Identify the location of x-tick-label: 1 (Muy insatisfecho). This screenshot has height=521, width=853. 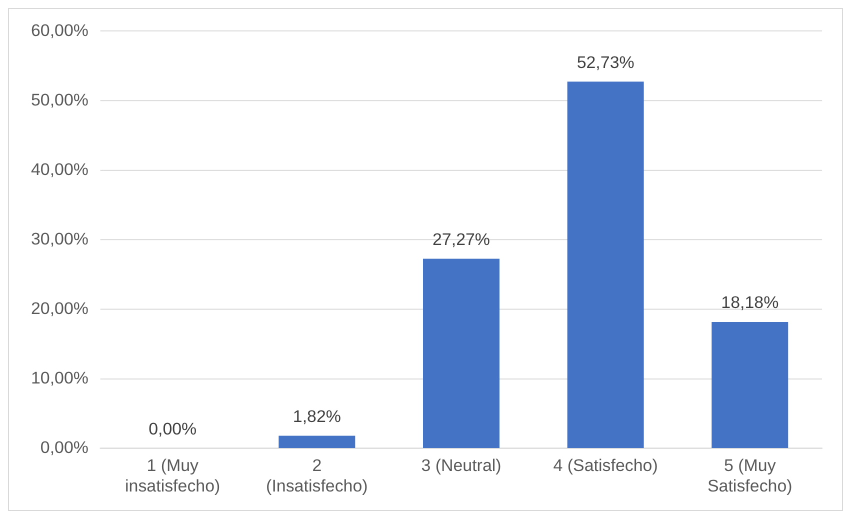
(172, 476).